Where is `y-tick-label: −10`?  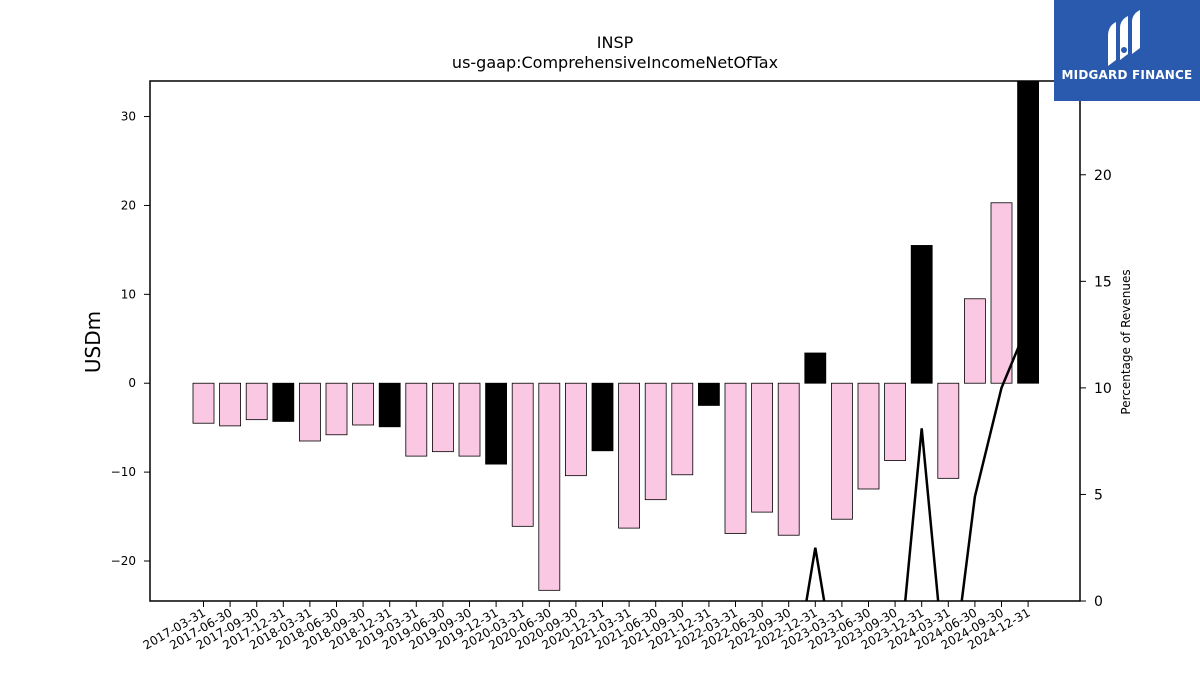 y-tick-label: −10 is located at coordinates (123, 472).